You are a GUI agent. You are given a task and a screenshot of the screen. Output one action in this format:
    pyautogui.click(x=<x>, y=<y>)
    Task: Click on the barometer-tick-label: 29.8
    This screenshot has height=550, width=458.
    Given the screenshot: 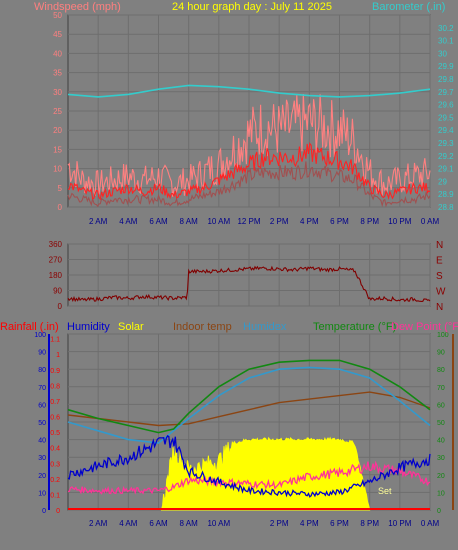 What is the action you would take?
    pyautogui.click(x=446, y=79)
    